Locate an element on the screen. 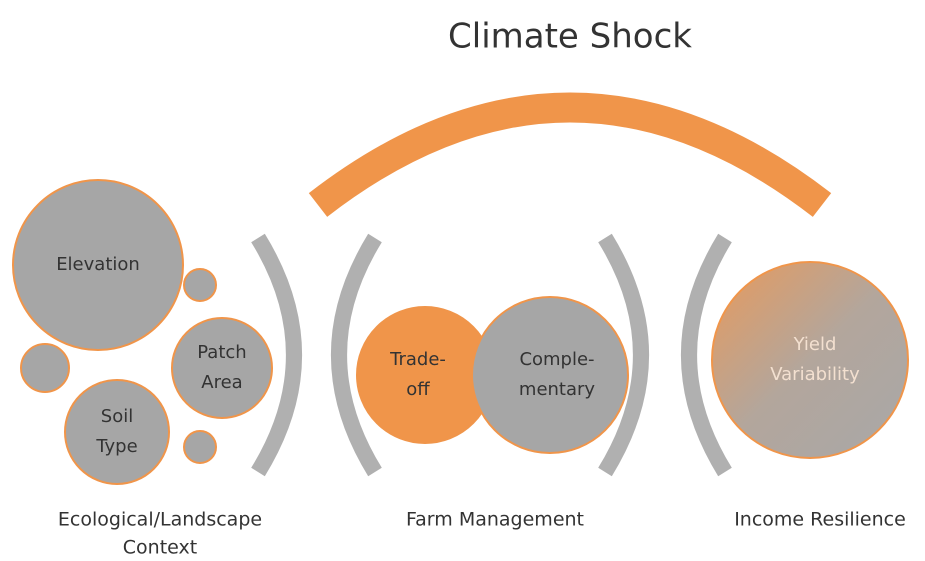  node-label: off is located at coordinates (418, 389).